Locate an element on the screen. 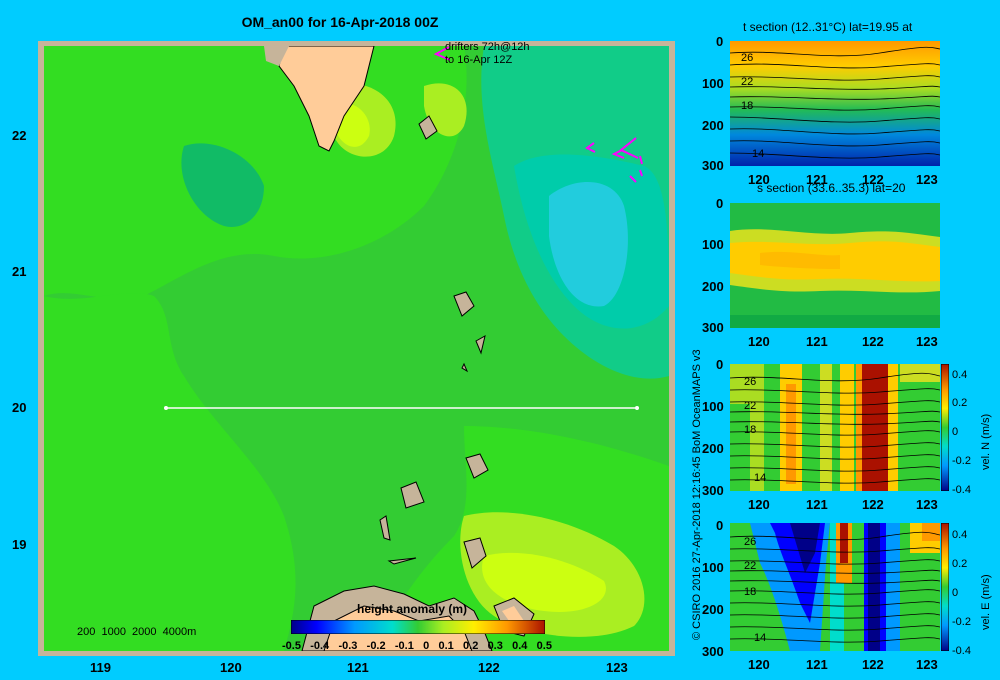 Image resolution: width=1000 pixels, height=680 pixels. panel1-contour-label: 18 is located at coordinates (747, 106).